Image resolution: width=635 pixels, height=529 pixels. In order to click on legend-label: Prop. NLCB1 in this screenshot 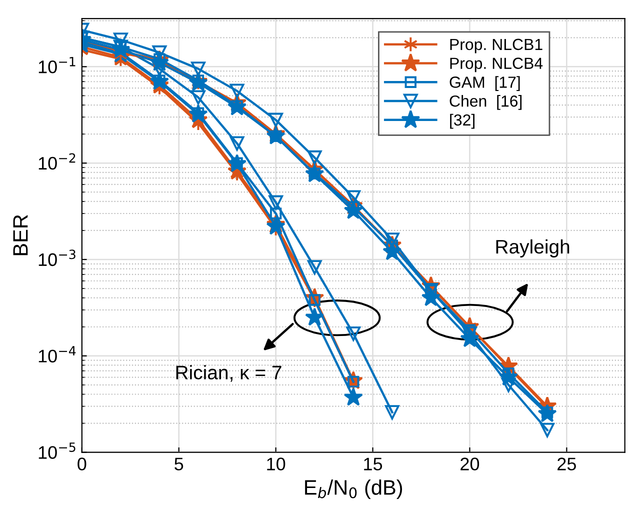, I will do `click(496, 46)`.